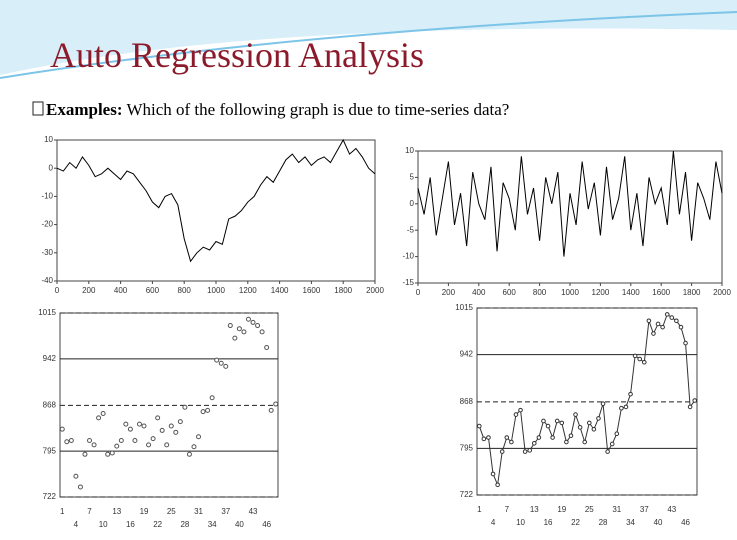 The height and width of the screenshot is (540, 737). I want to click on x-tick-label: 40, so click(239, 524).